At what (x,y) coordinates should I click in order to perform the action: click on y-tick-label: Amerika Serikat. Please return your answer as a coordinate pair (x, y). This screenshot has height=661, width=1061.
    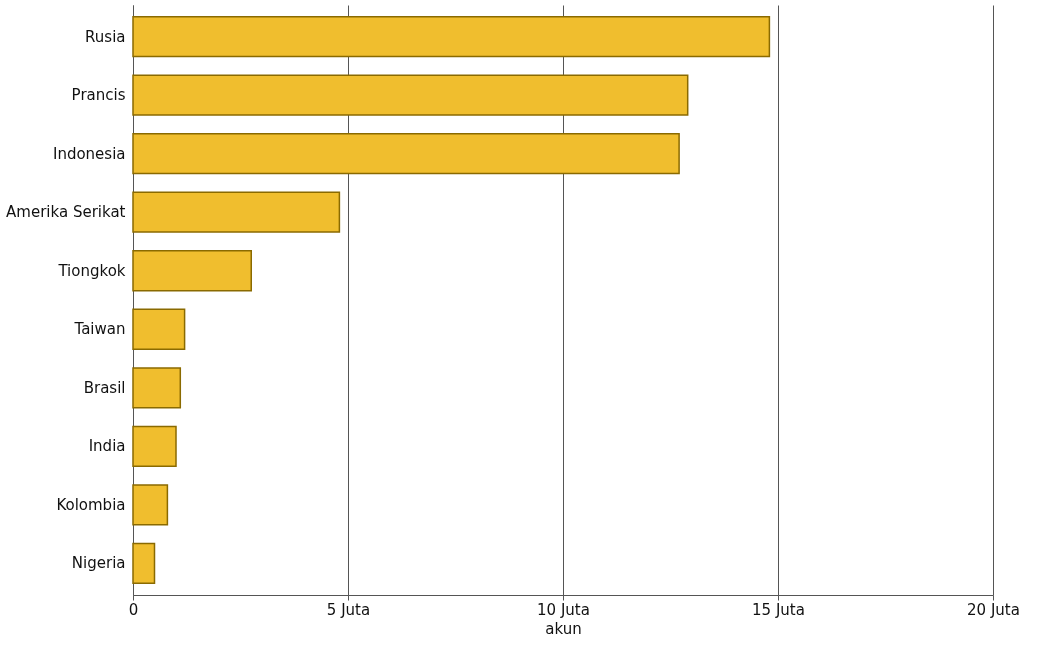
    Looking at the image, I should click on (66, 212).